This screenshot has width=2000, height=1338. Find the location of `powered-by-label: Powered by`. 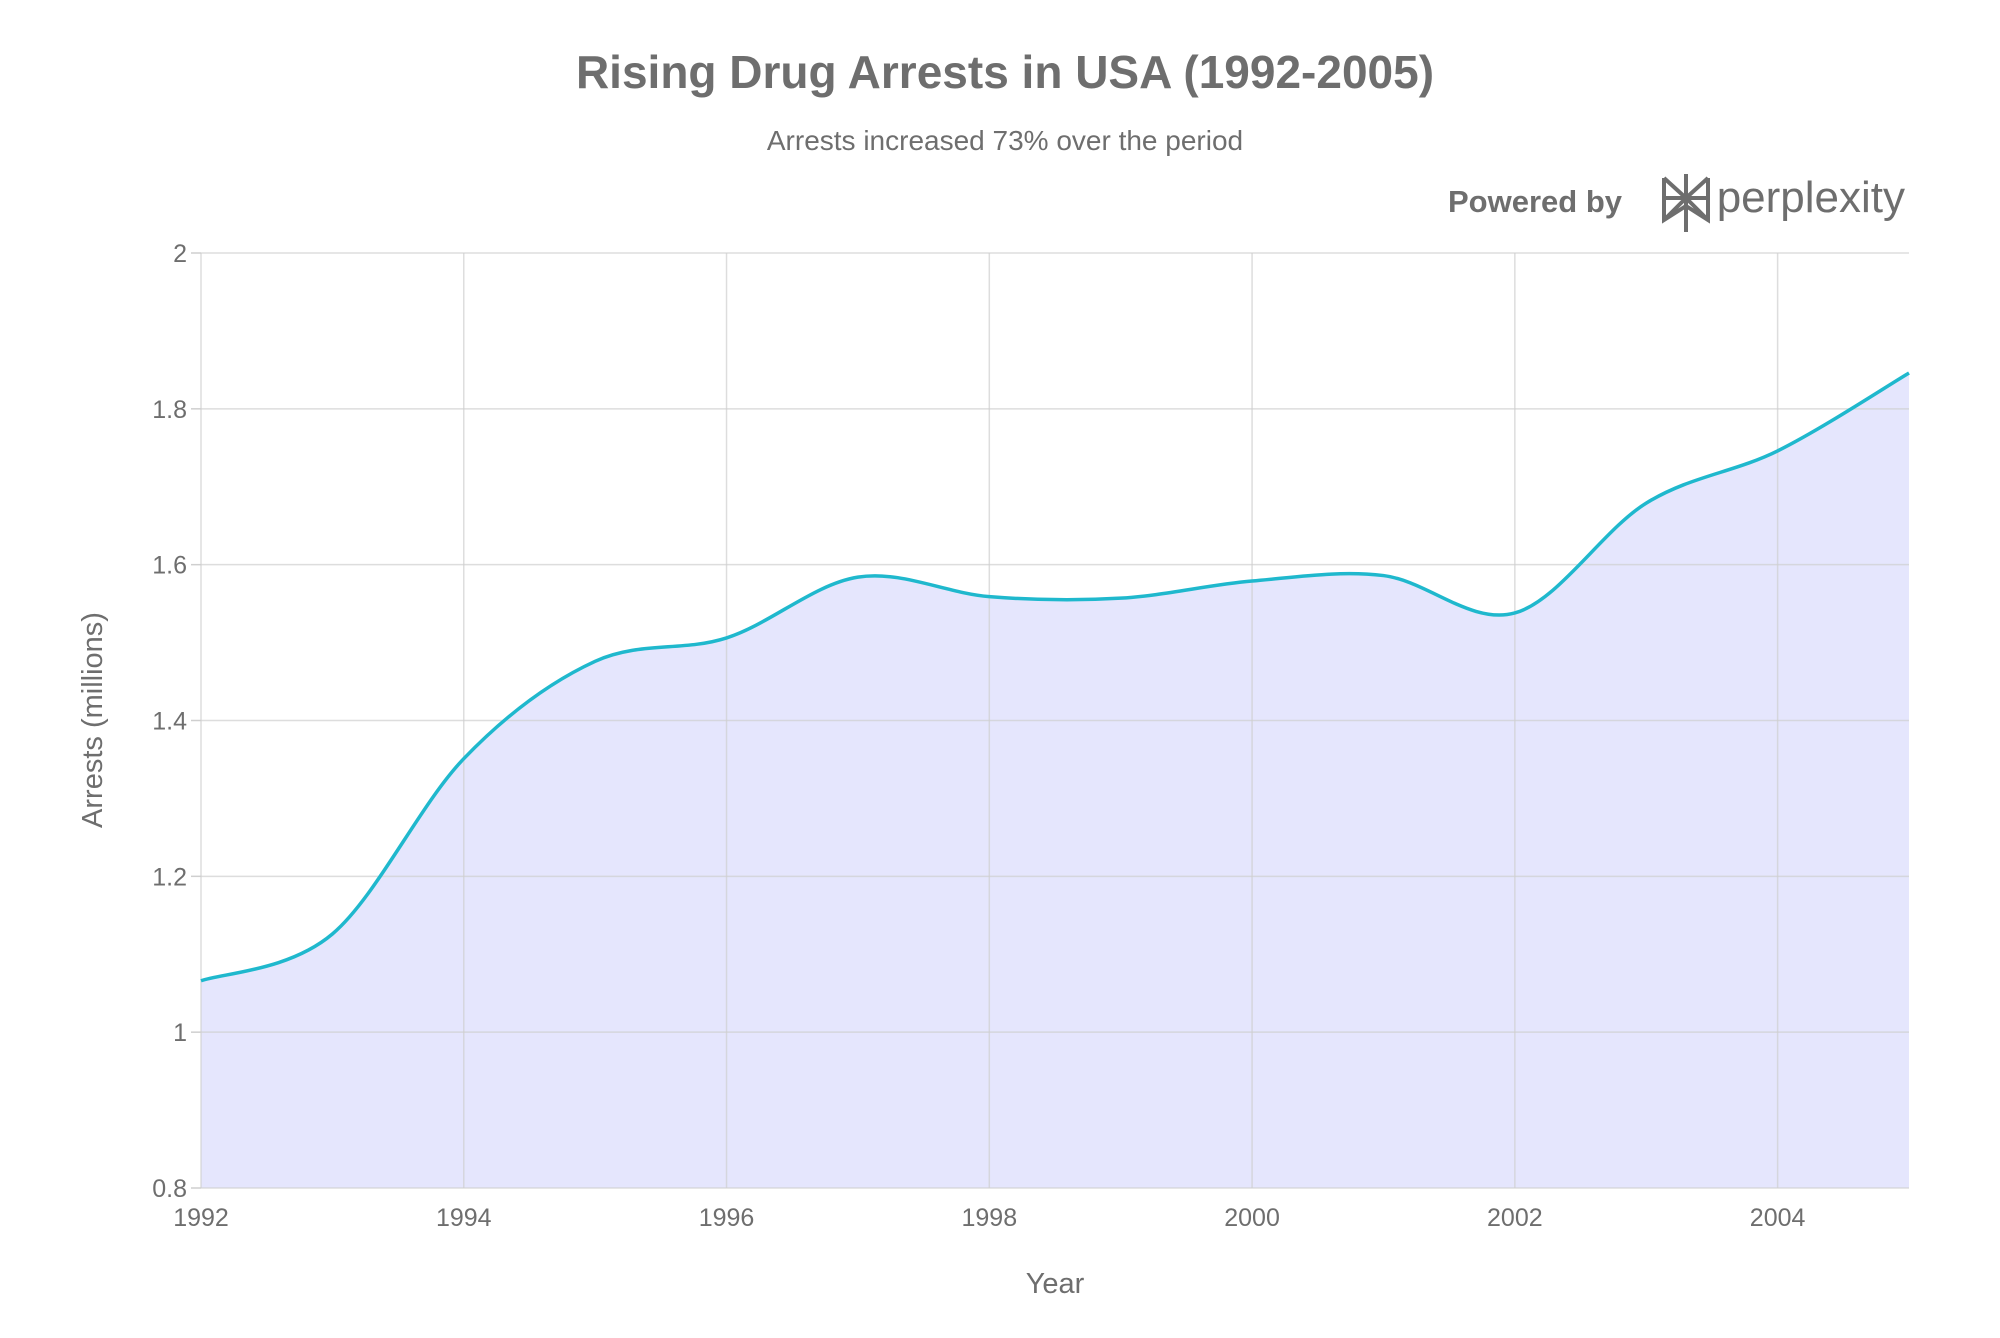

powered-by-label: Powered by is located at coordinates (1535, 201).